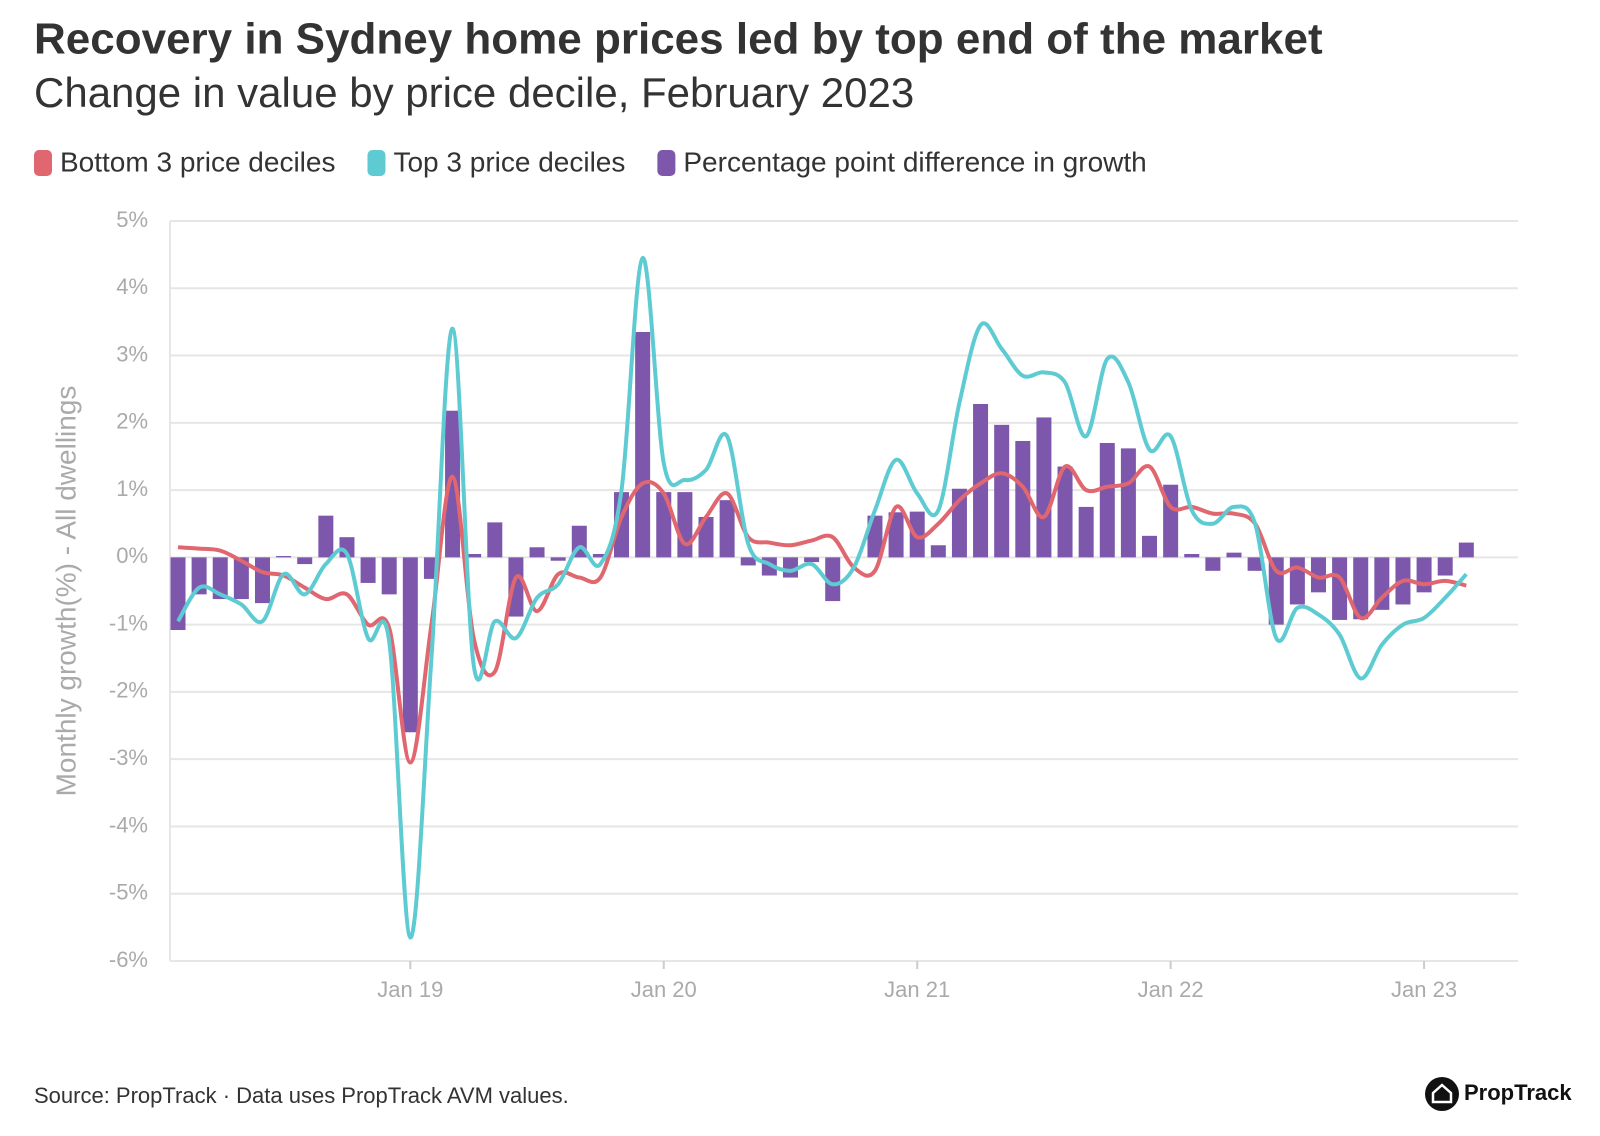 This screenshot has width=1600, height=1136. I want to click on x-tick-label: Jan 19, so click(410, 989).